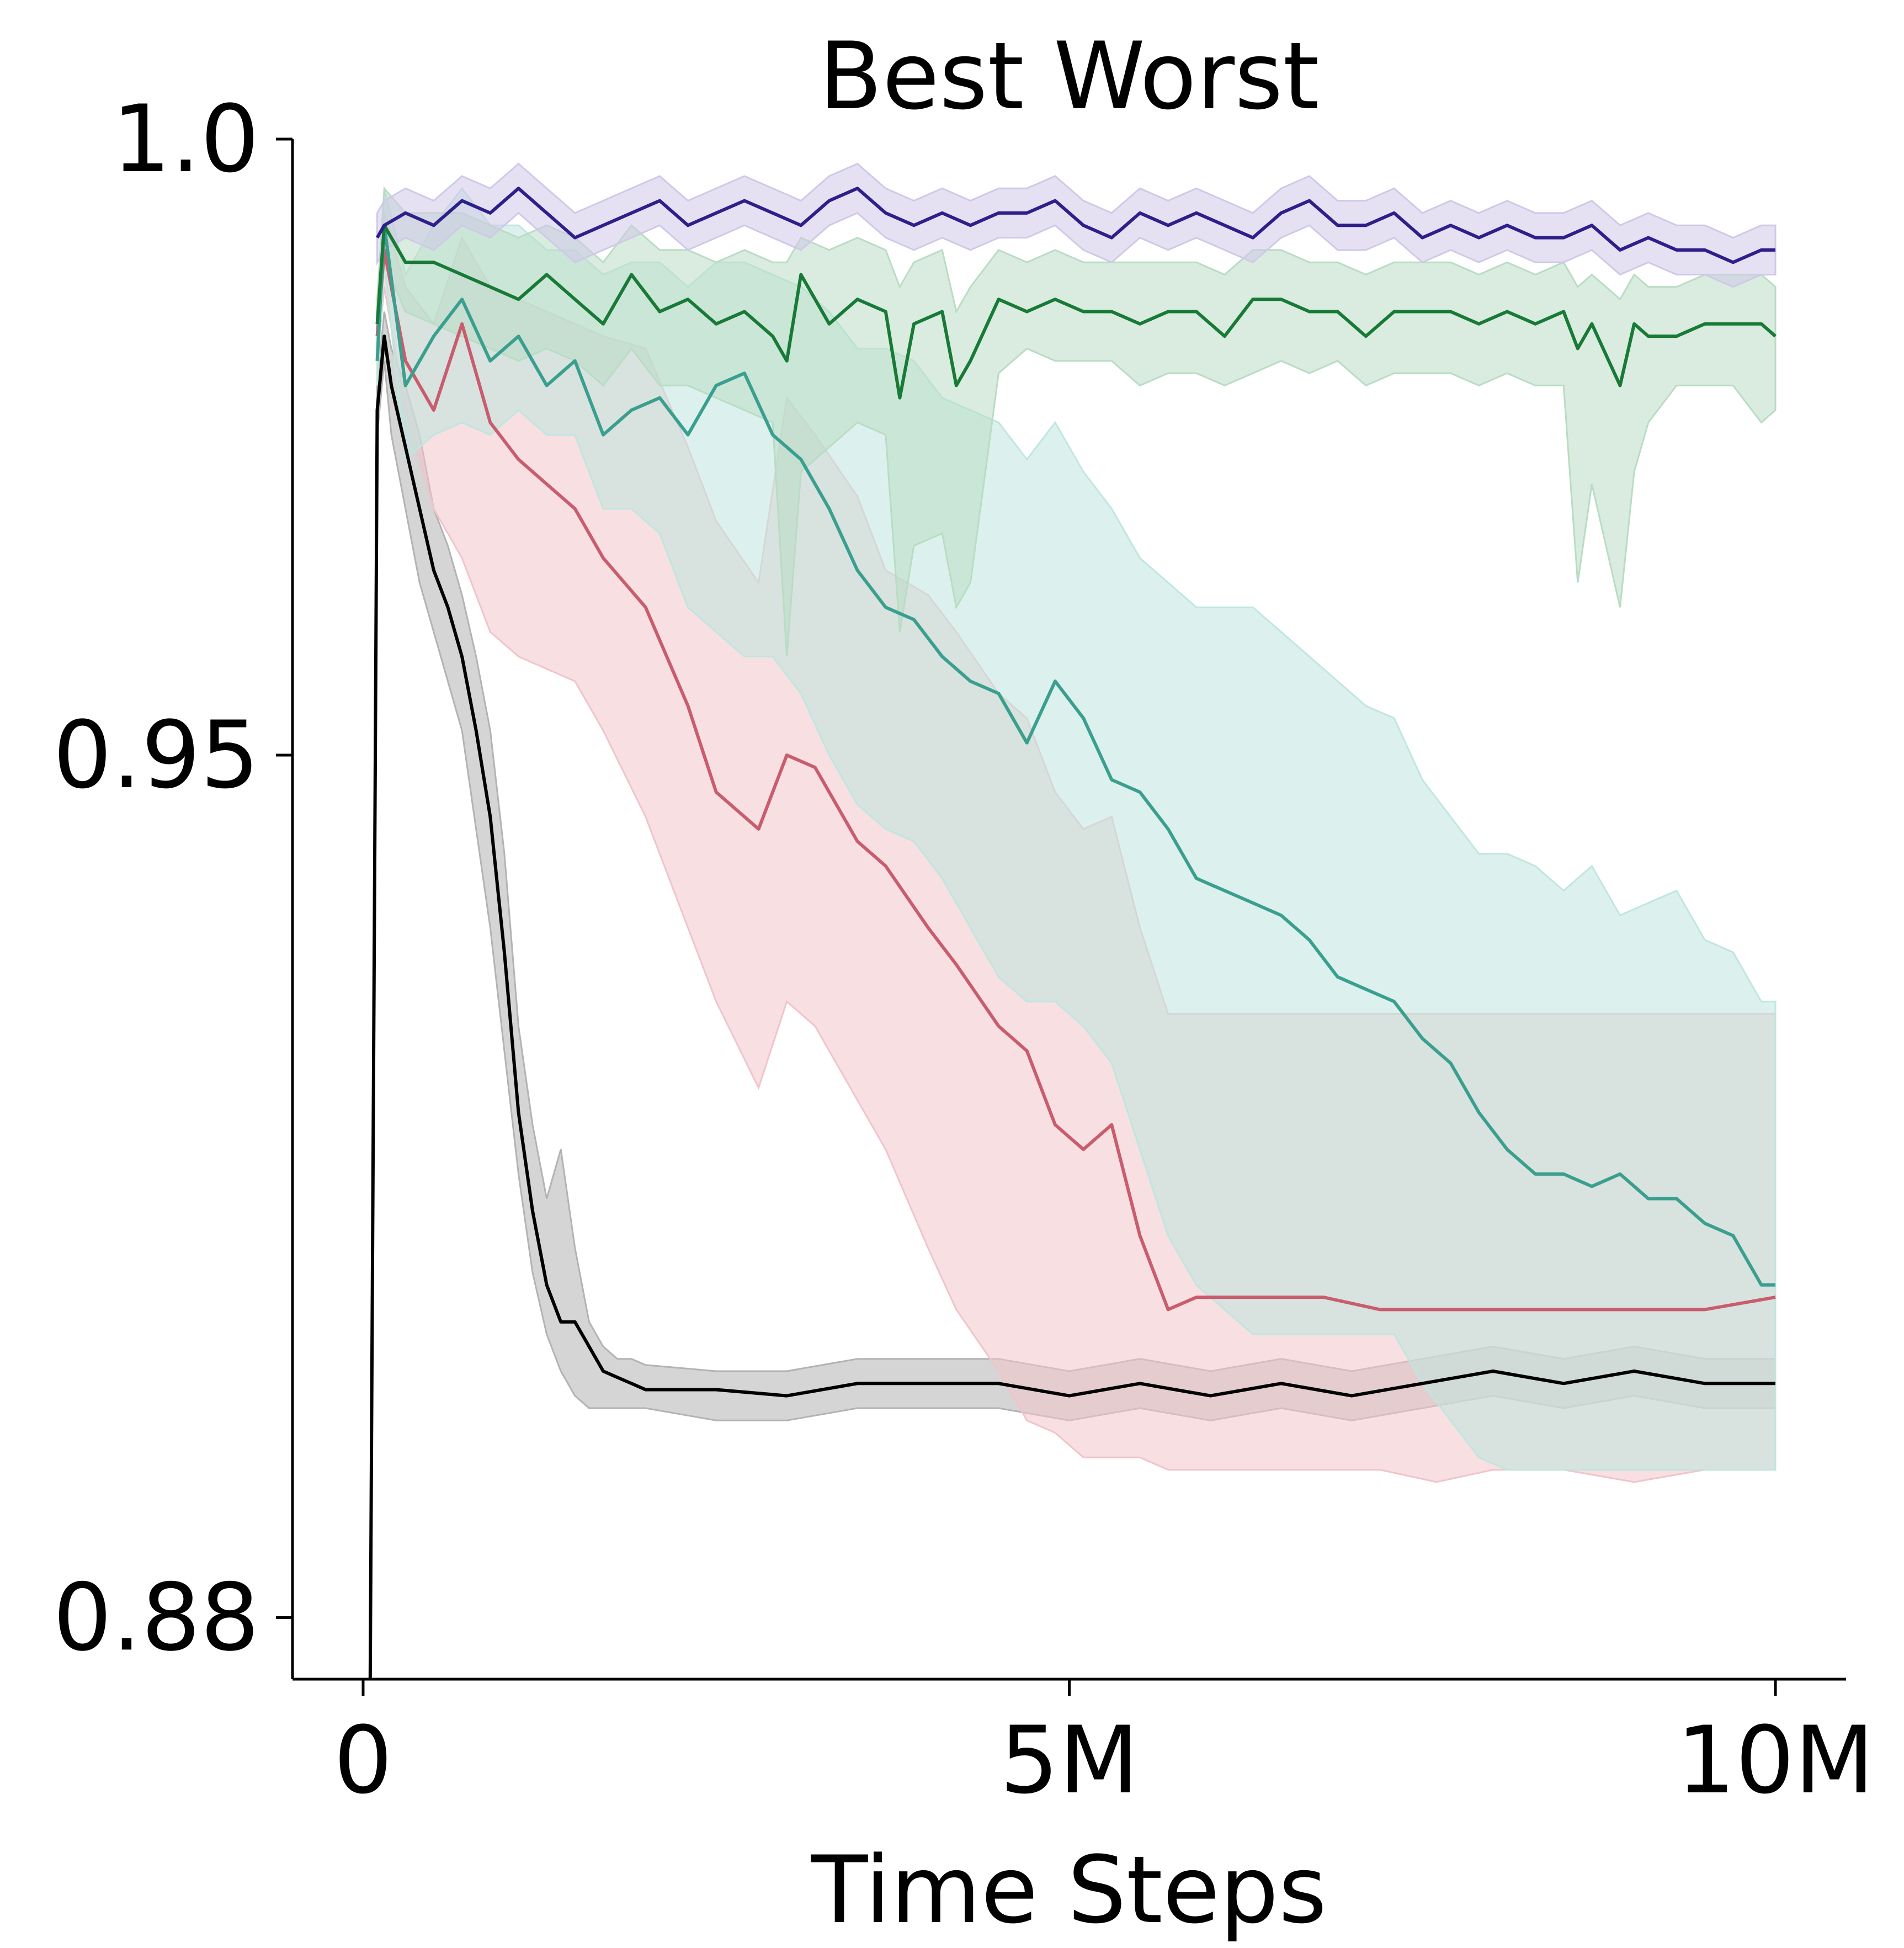 This screenshot has width=1904, height=1948. What do you see at coordinates (156, 755) in the screenshot?
I see `y-tick-label: 0.95` at bounding box center [156, 755].